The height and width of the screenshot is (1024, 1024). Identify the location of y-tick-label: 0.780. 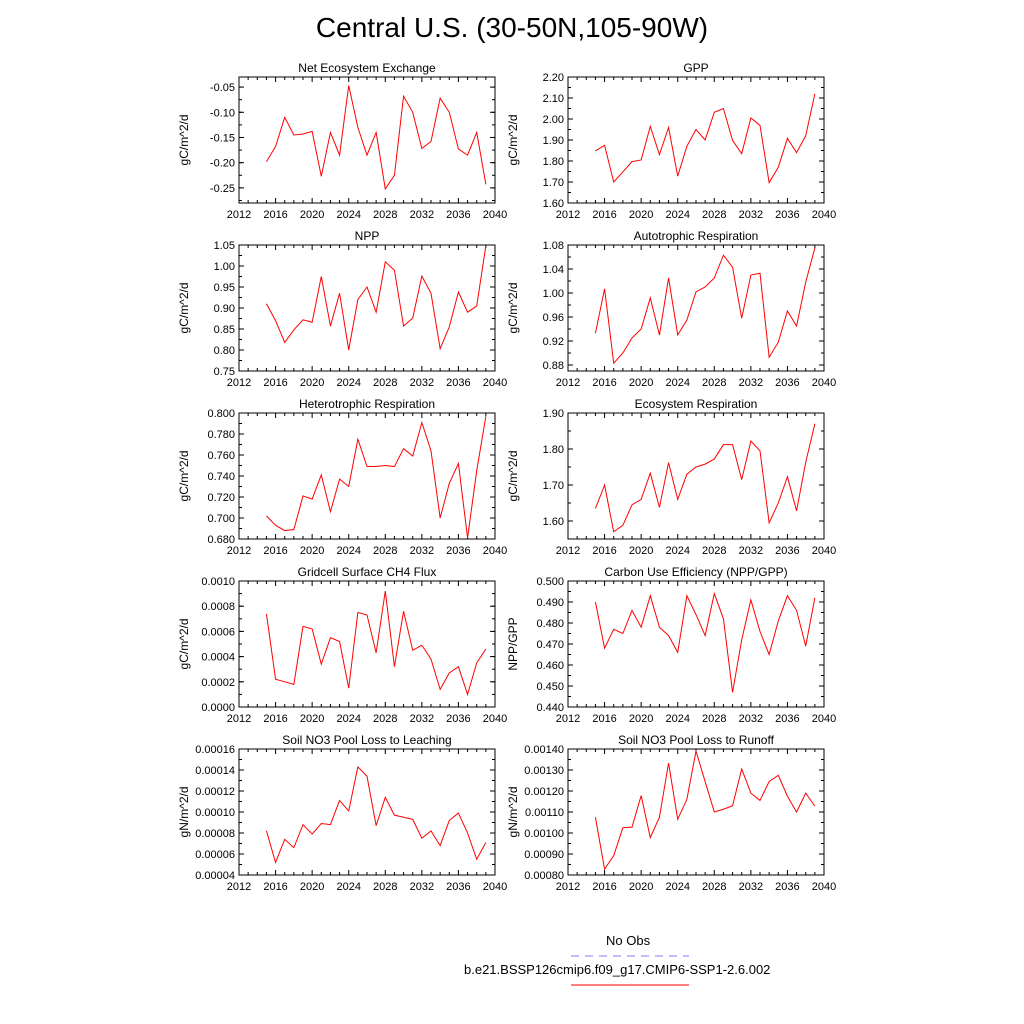
(221, 435).